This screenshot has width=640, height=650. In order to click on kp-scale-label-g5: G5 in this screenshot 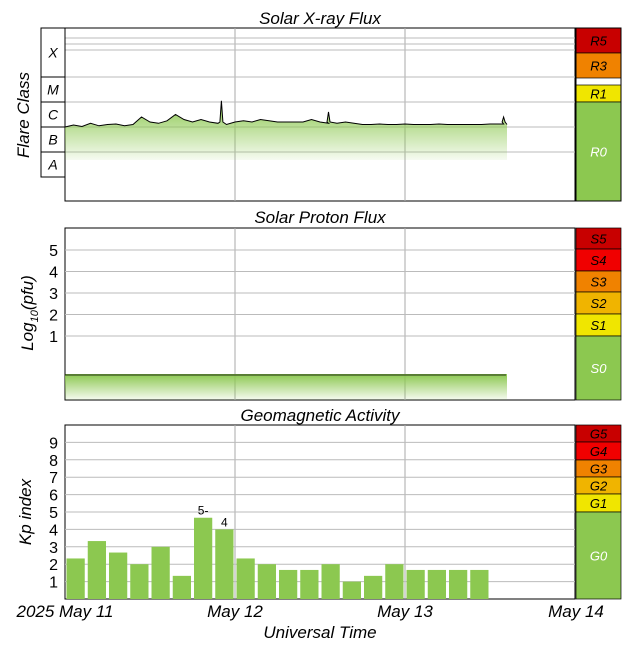, I will do `click(599, 434)`.